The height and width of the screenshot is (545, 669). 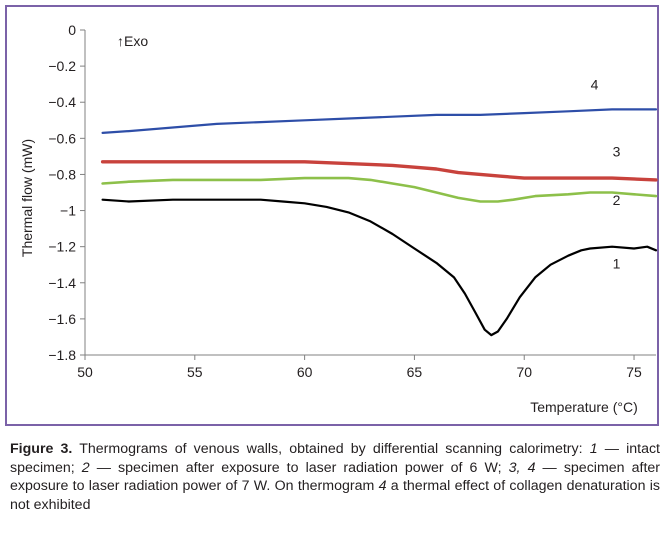 What do you see at coordinates (305, 372) in the screenshot?
I see `x-tick-label: 60` at bounding box center [305, 372].